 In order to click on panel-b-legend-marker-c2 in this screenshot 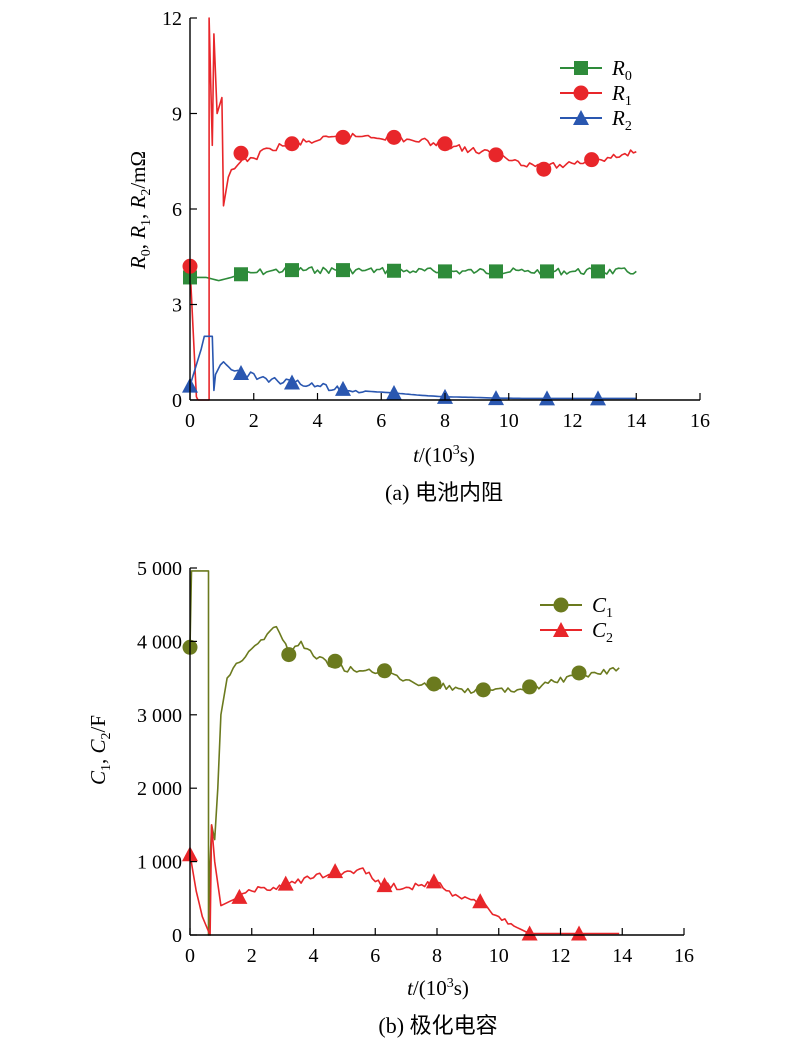, I will do `click(561, 629)`.